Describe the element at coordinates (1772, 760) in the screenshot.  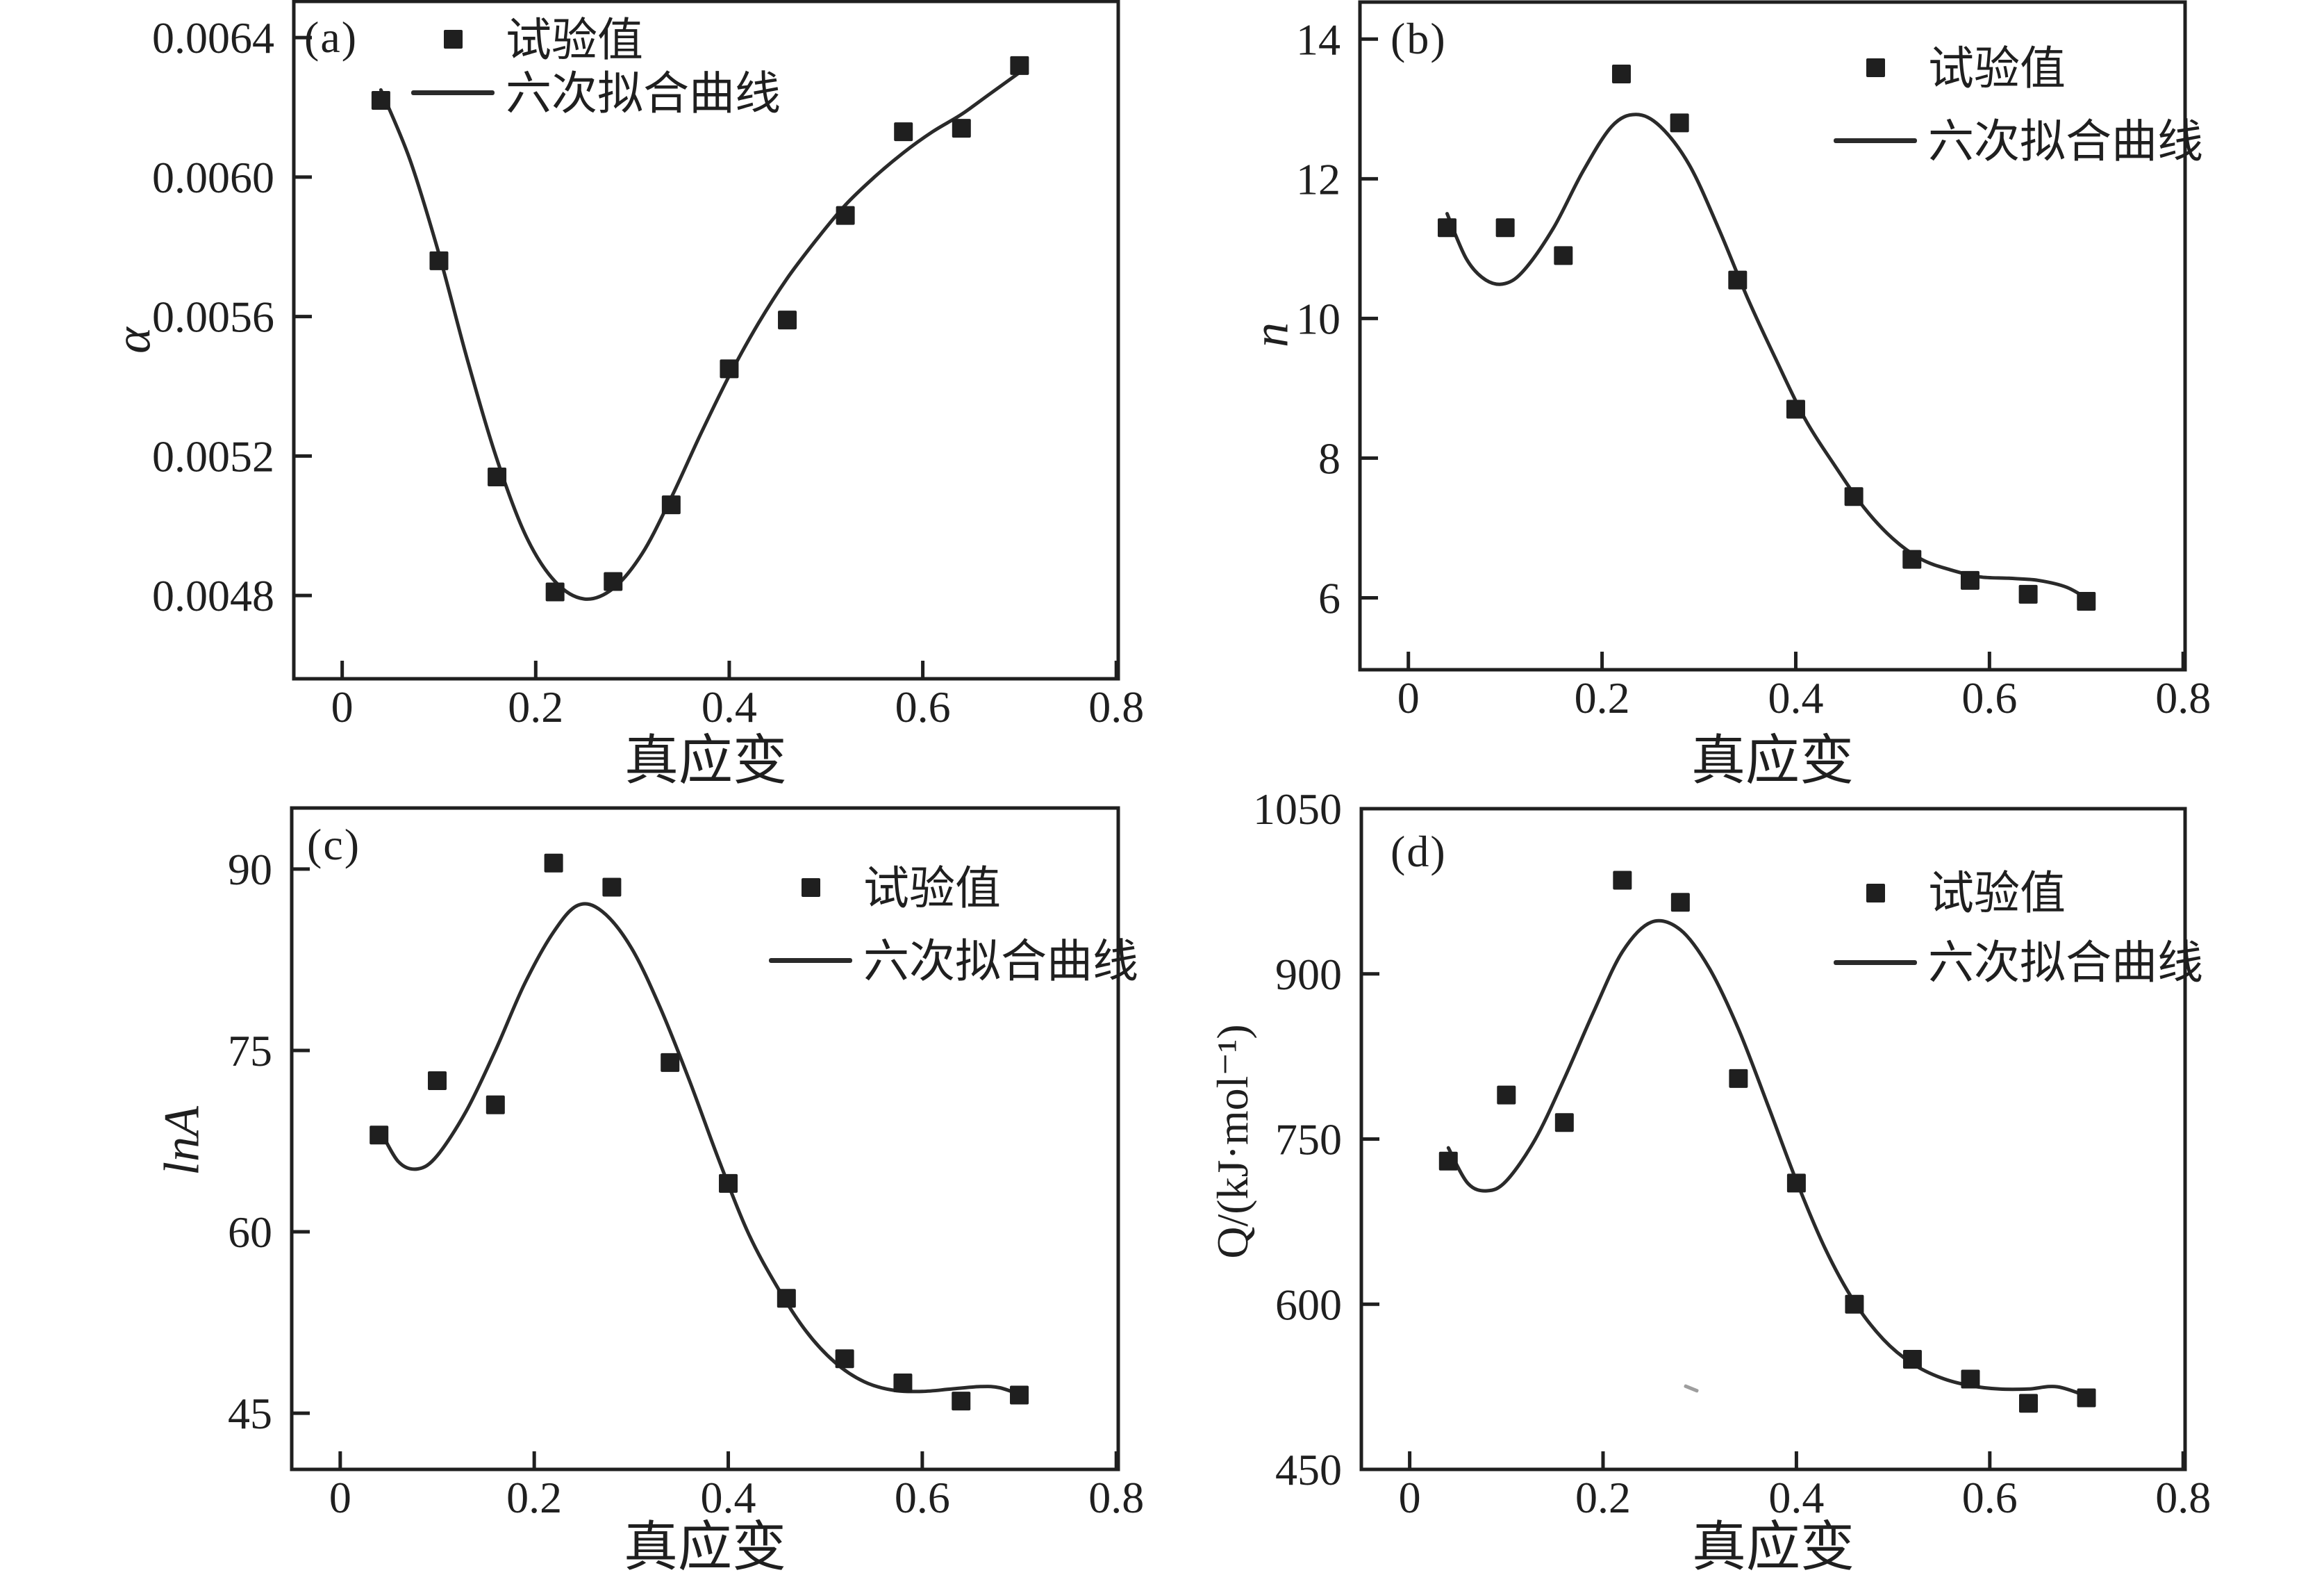
I see `x-axis-title-b: 真应变` at that location.